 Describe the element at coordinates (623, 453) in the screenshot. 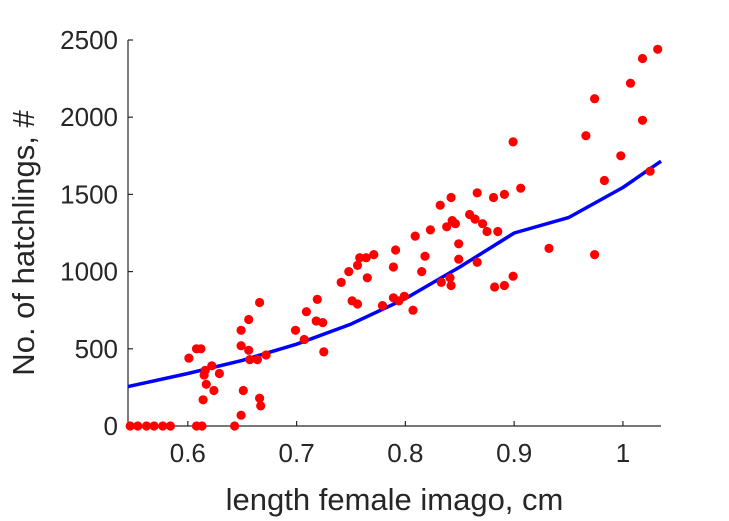

I see `x-tick-label: 1` at that location.